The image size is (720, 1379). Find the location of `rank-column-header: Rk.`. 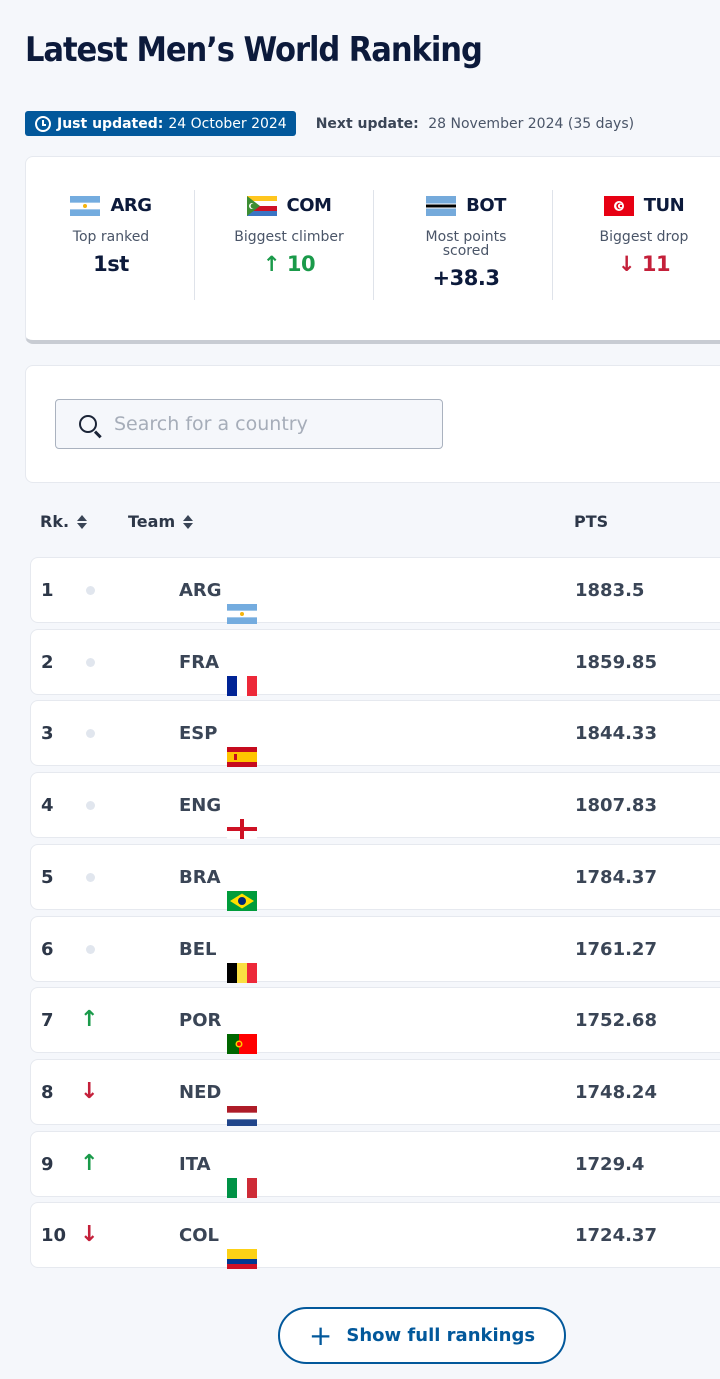

rank-column-header: Rk. is located at coordinates (64, 521).